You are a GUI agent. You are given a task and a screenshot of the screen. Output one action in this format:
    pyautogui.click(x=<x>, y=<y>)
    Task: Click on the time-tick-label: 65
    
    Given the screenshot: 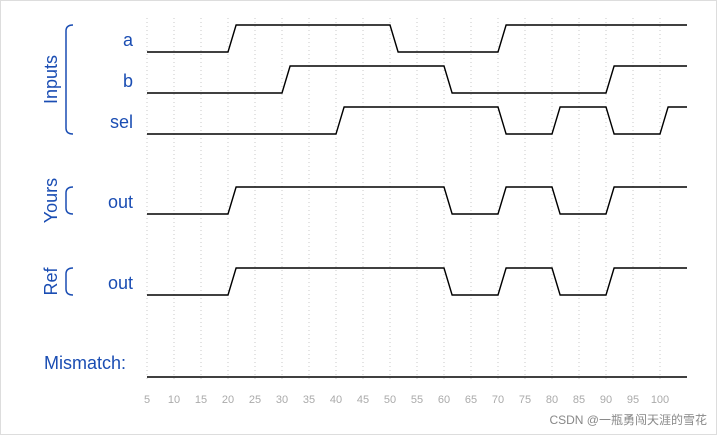 What is the action you would take?
    pyautogui.click(x=471, y=400)
    